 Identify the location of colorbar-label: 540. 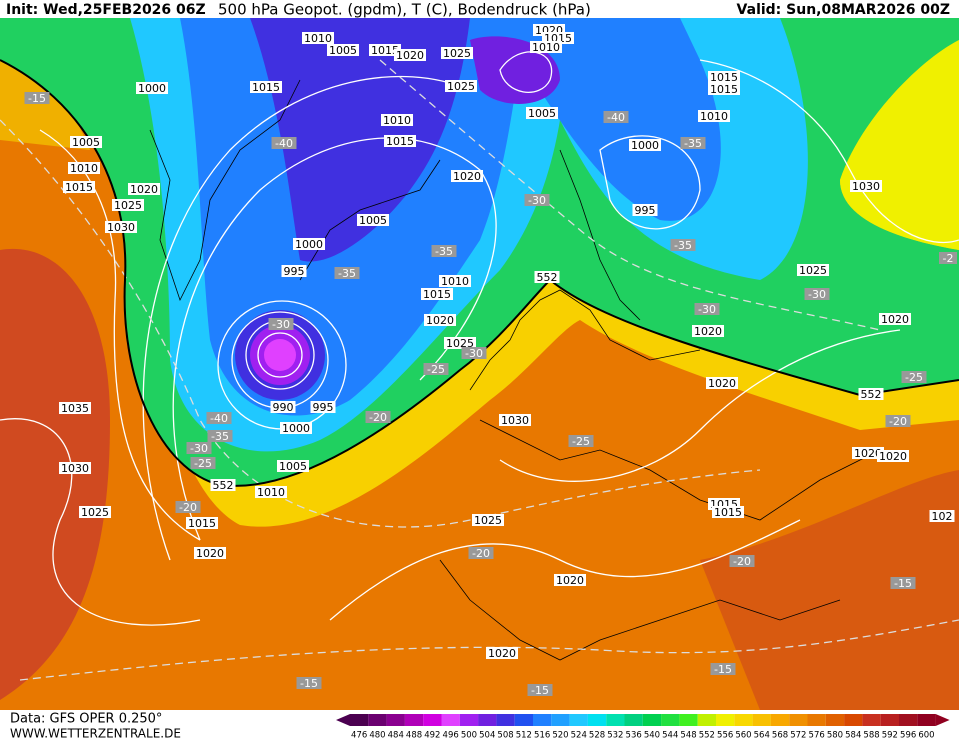
(652, 736).